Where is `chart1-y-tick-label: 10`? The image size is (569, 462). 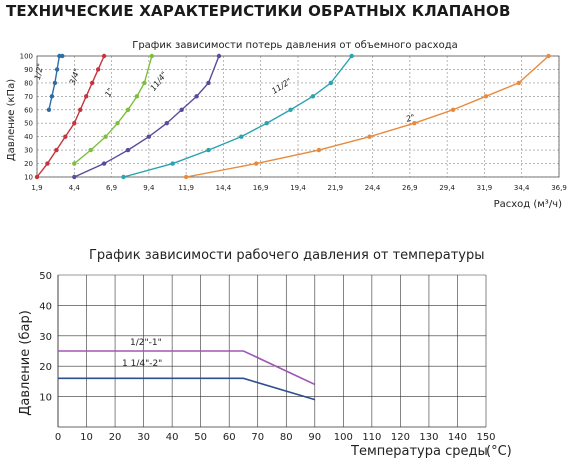
chart1-y-tick-label: 10 is located at coordinates (28, 178).